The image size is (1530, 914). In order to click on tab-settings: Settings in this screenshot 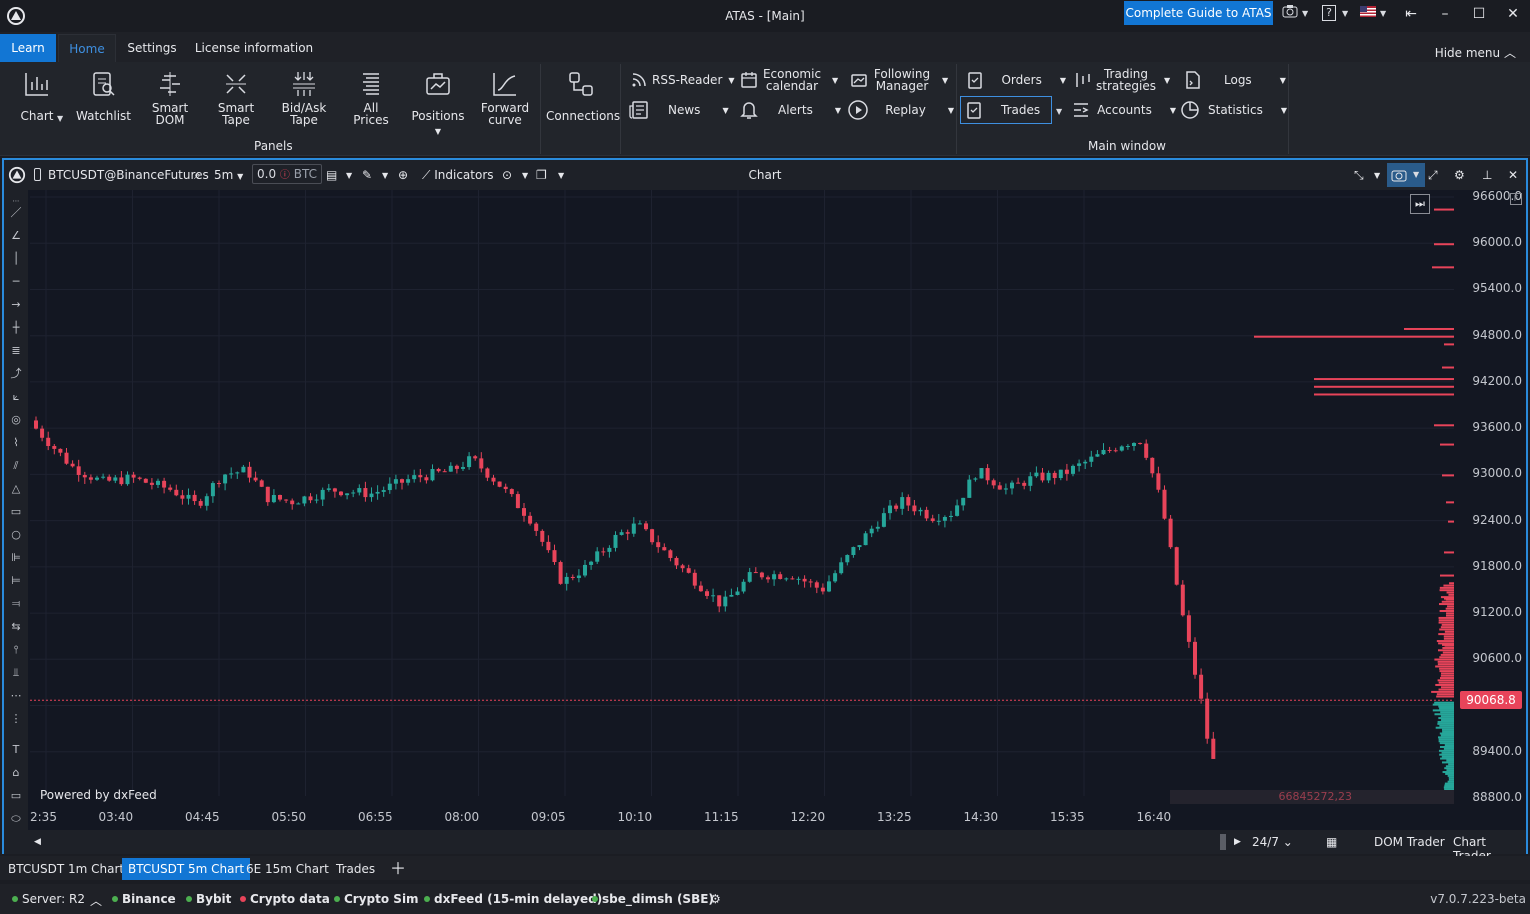, I will do `click(152, 48)`.